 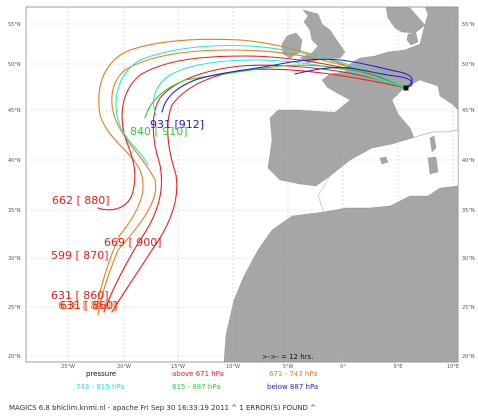 What do you see at coordinates (80, 255) in the screenshot?
I see `label-red-599: 599 [ 870]` at bounding box center [80, 255].